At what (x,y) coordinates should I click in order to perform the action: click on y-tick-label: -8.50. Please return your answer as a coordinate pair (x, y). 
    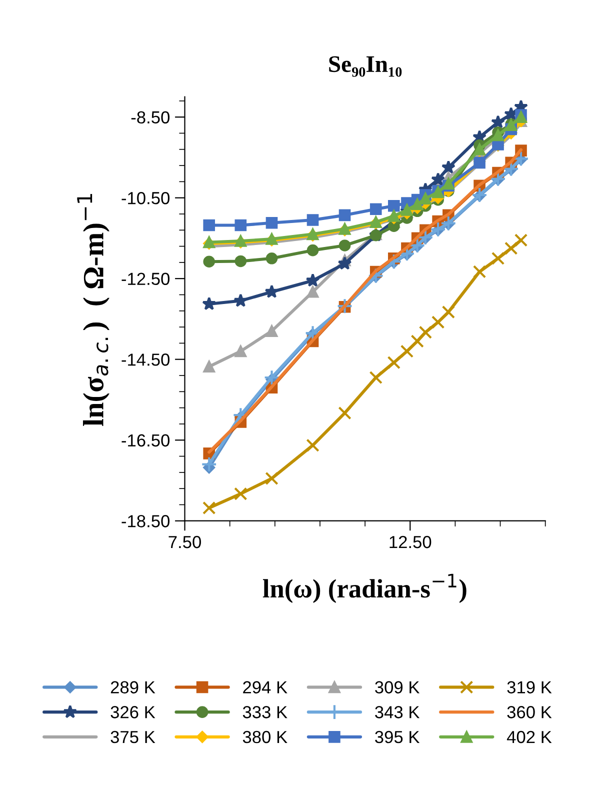
    Looking at the image, I should click on (150, 117).